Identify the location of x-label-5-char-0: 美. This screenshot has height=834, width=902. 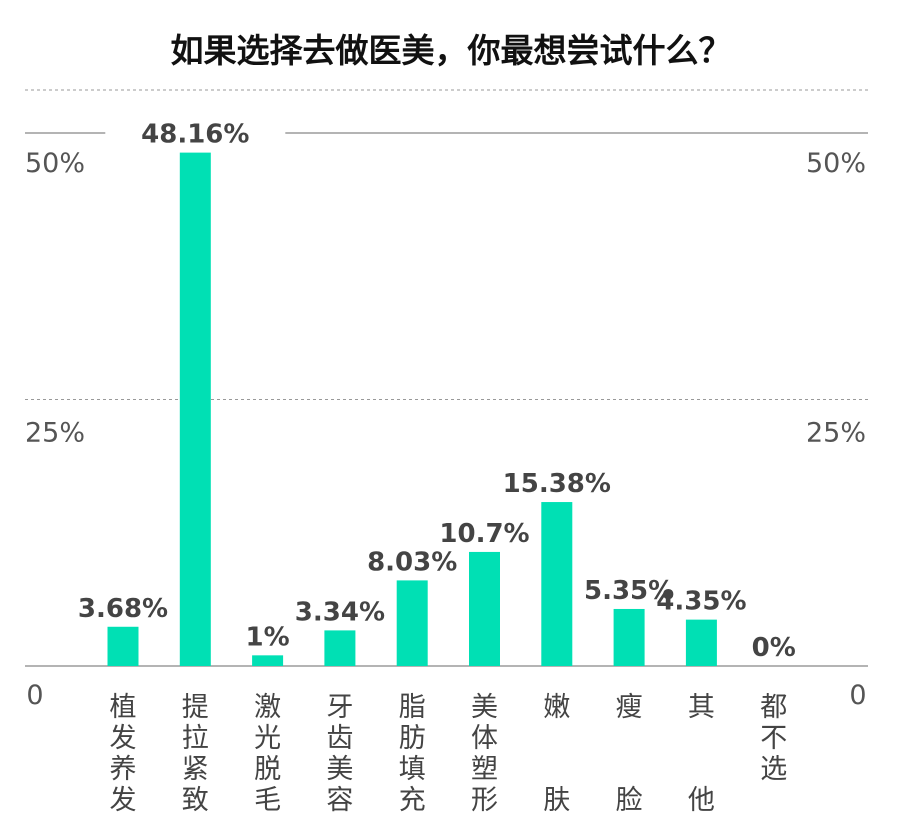
(484, 707).